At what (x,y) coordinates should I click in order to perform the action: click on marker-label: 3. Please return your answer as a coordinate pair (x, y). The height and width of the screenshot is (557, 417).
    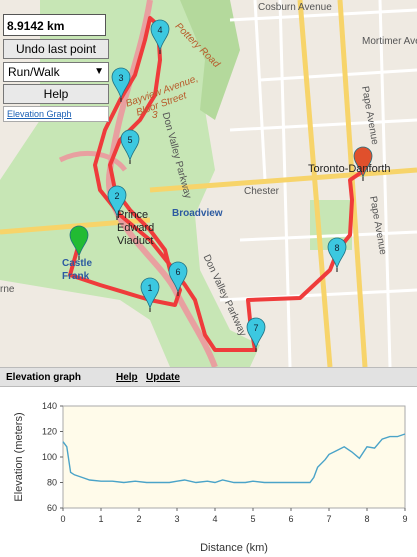
    Looking at the image, I should click on (120, 78).